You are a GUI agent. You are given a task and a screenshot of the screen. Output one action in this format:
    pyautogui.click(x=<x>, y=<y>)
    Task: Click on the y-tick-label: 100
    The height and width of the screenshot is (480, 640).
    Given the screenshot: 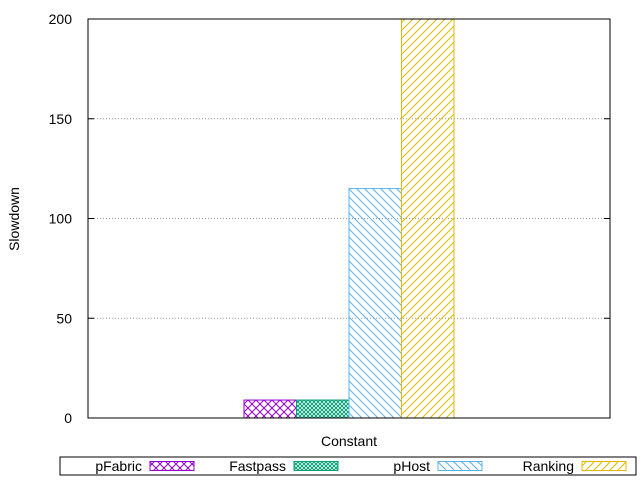 What is the action you would take?
    pyautogui.click(x=61, y=219)
    